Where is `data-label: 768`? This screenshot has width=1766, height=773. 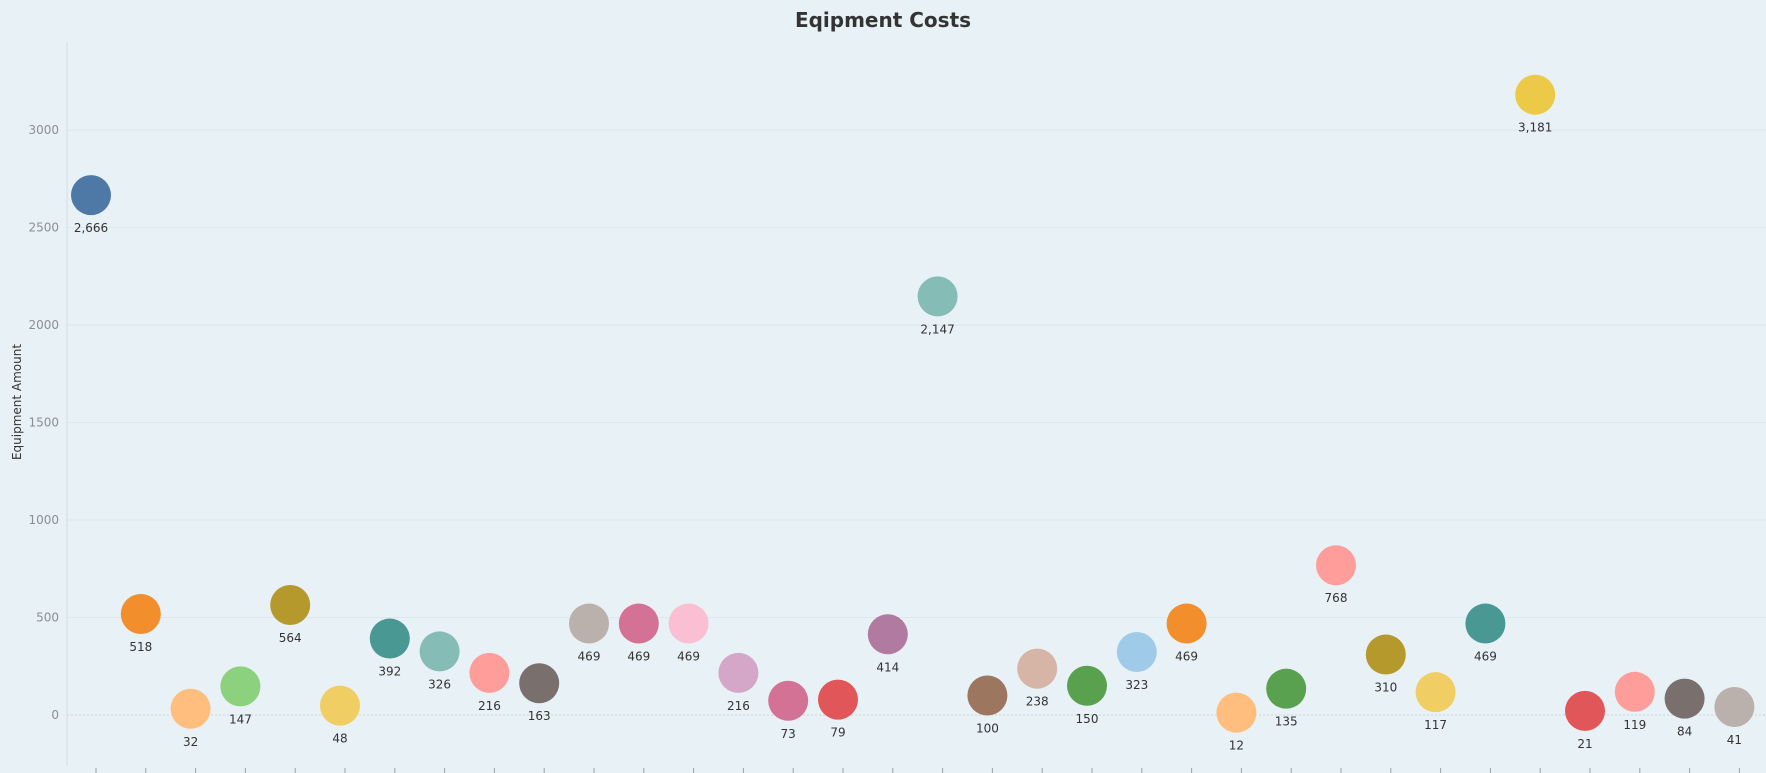 data-label: 768 is located at coordinates (1336, 598).